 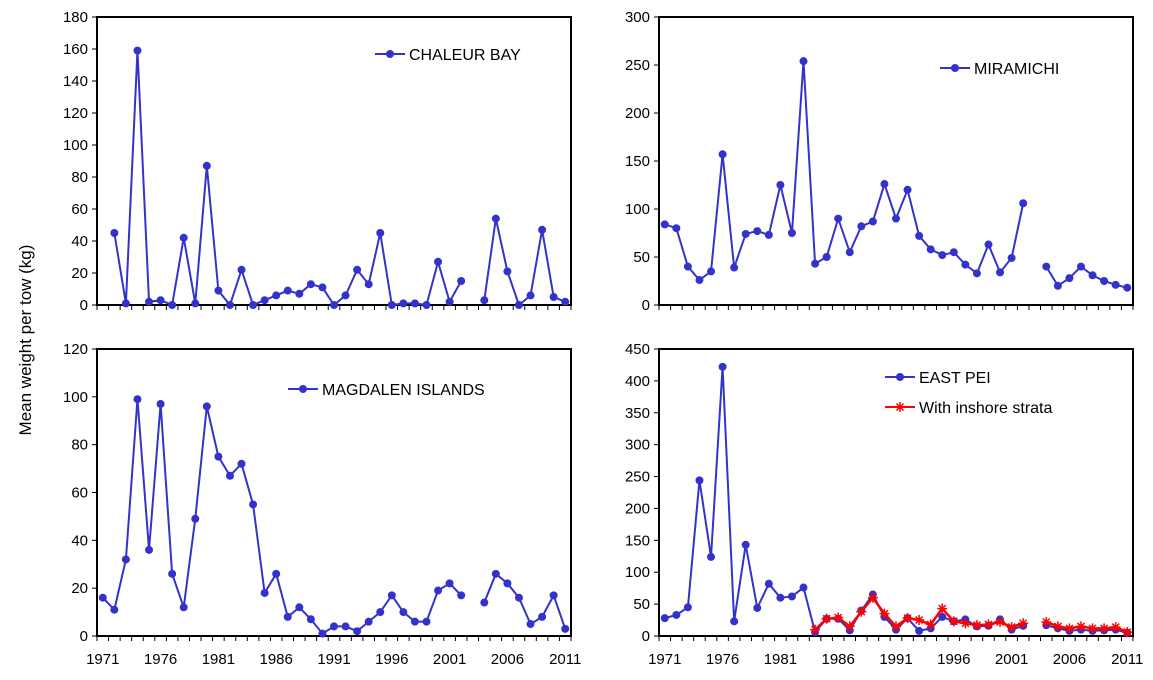 I want to click on y-axis-label: Mean weight per tow (kg), so click(x=25, y=340).